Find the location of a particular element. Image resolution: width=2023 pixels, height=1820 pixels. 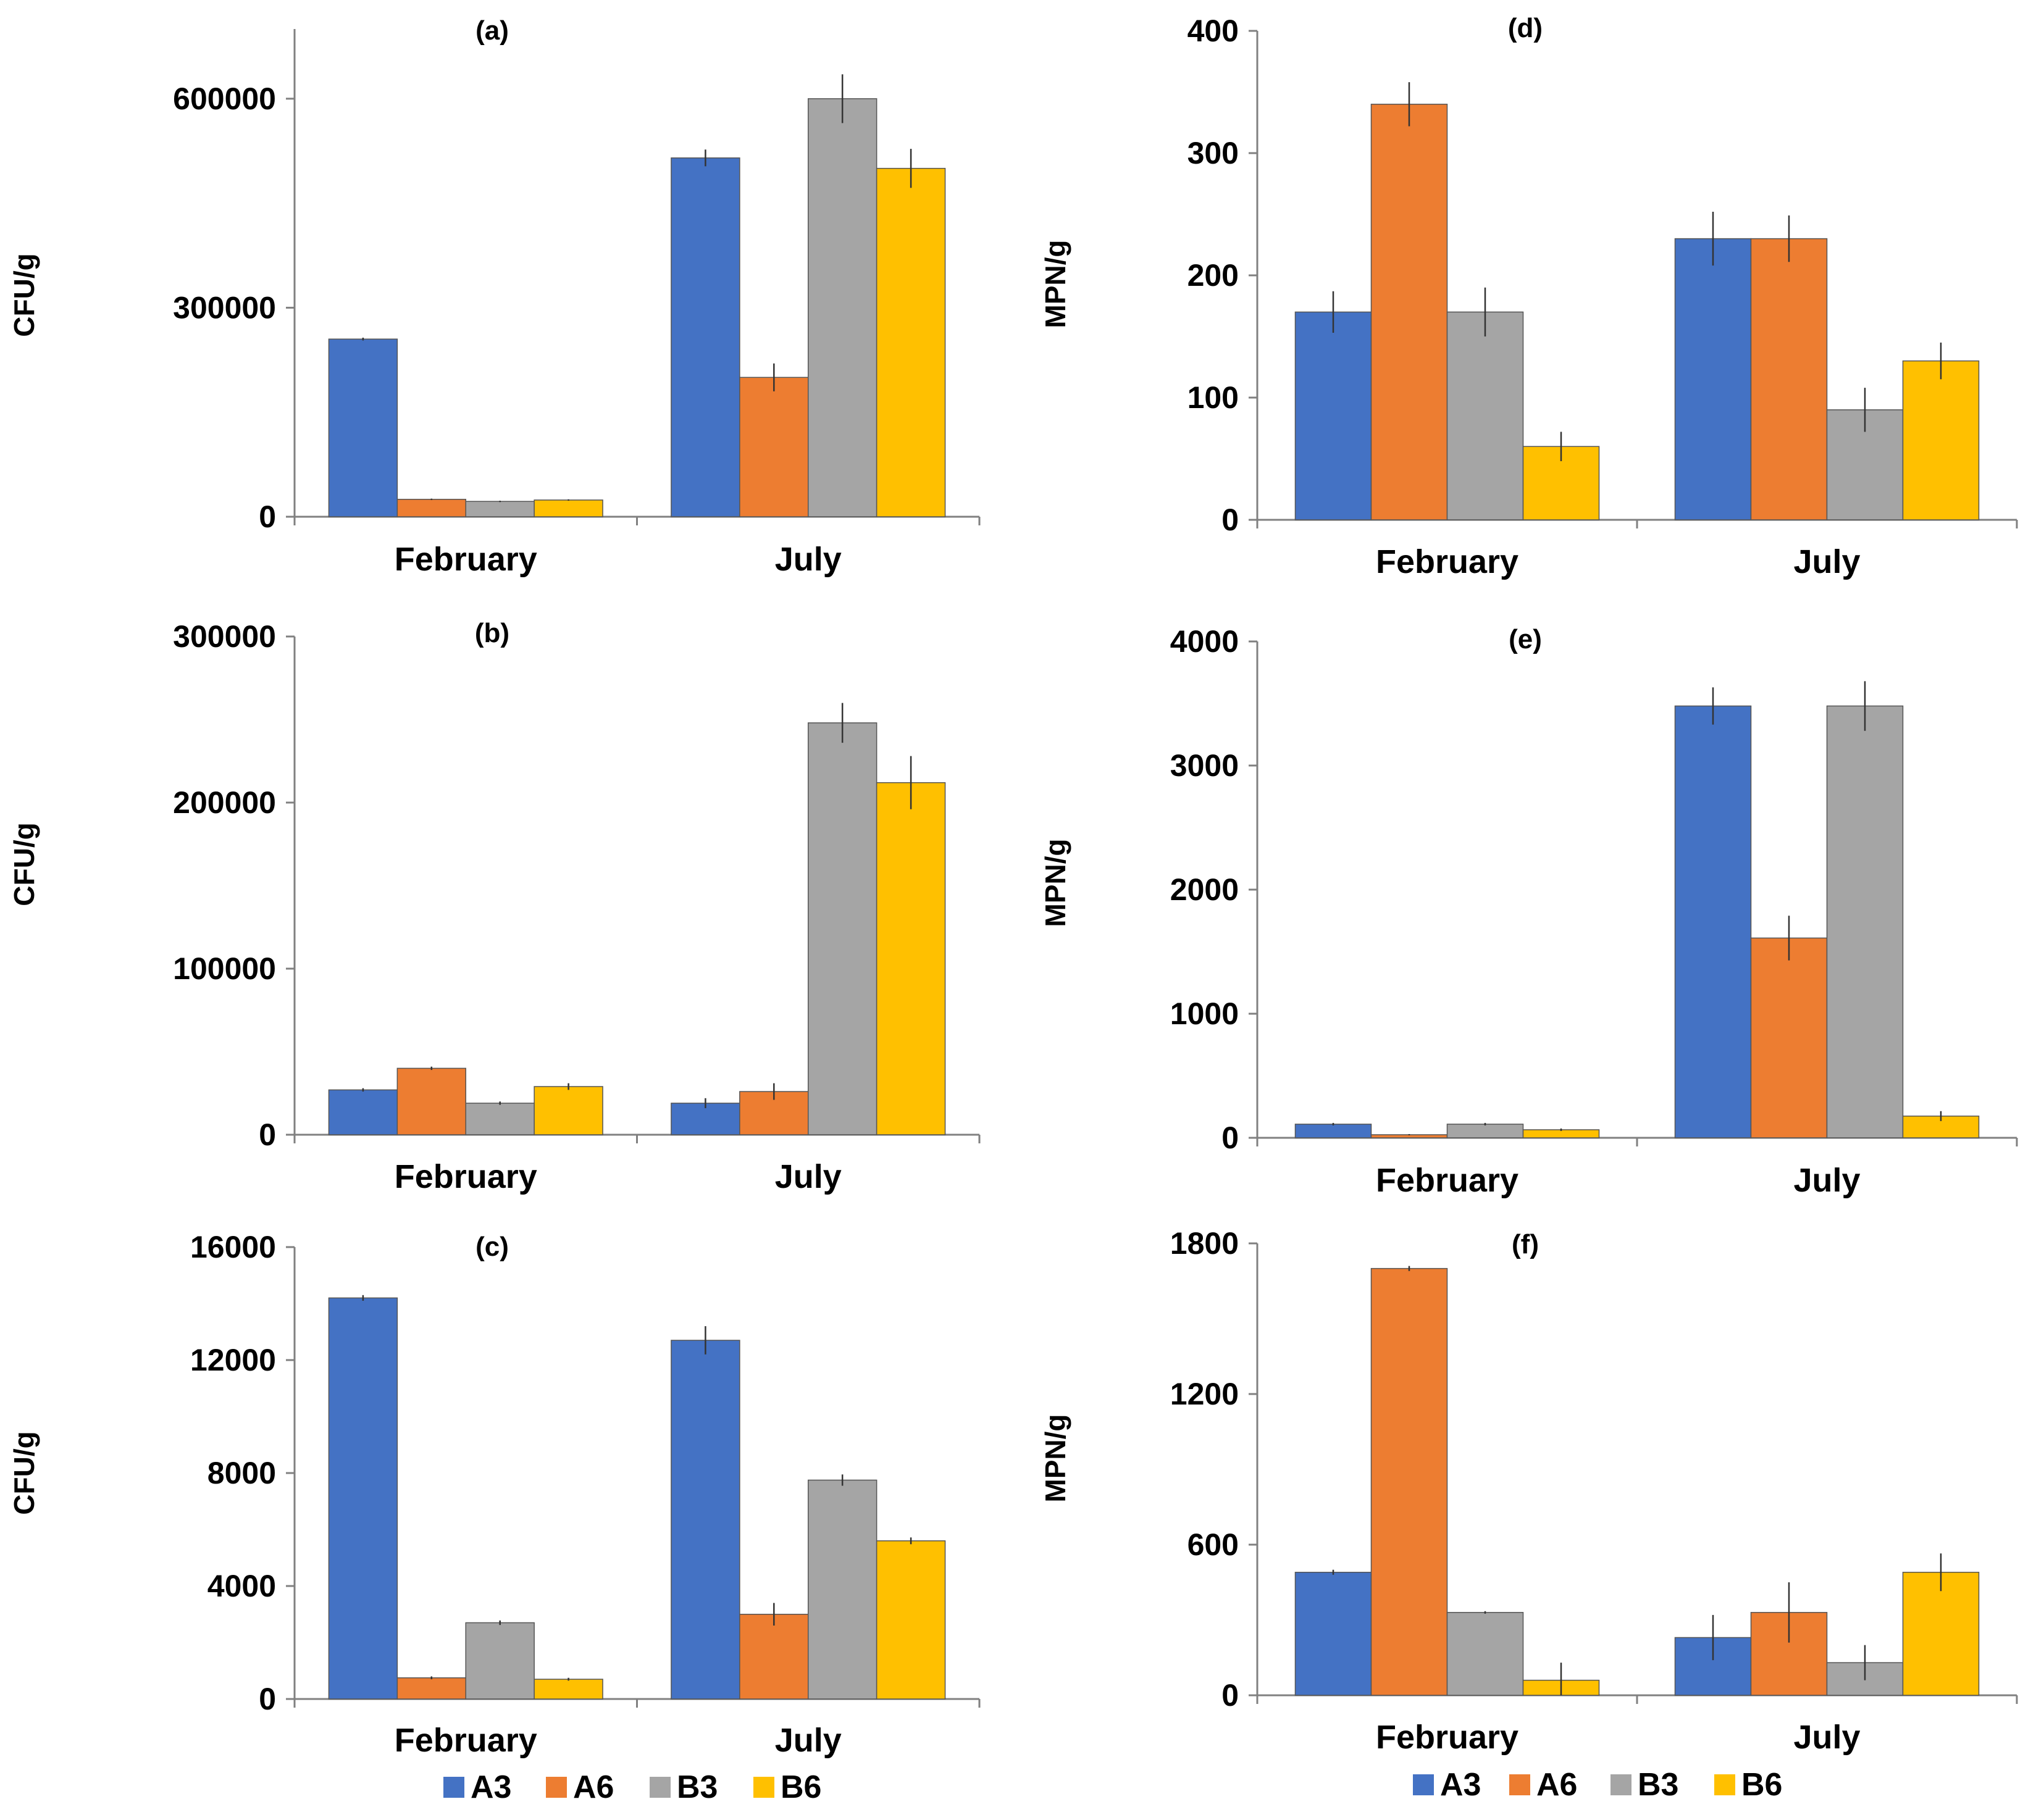

y-tick-label: 1200 is located at coordinates (1204, 1394).